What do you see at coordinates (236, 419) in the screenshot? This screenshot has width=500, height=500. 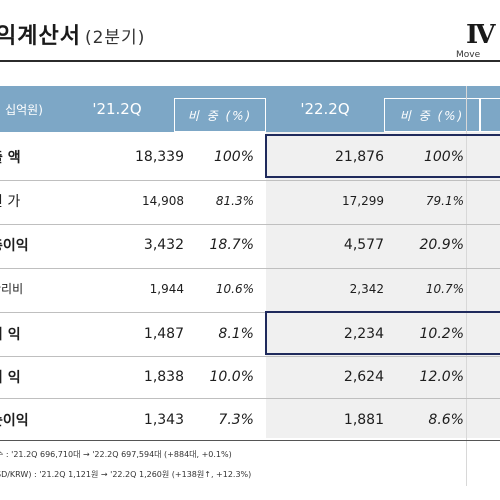 I see `share-2021: 7.3%` at bounding box center [236, 419].